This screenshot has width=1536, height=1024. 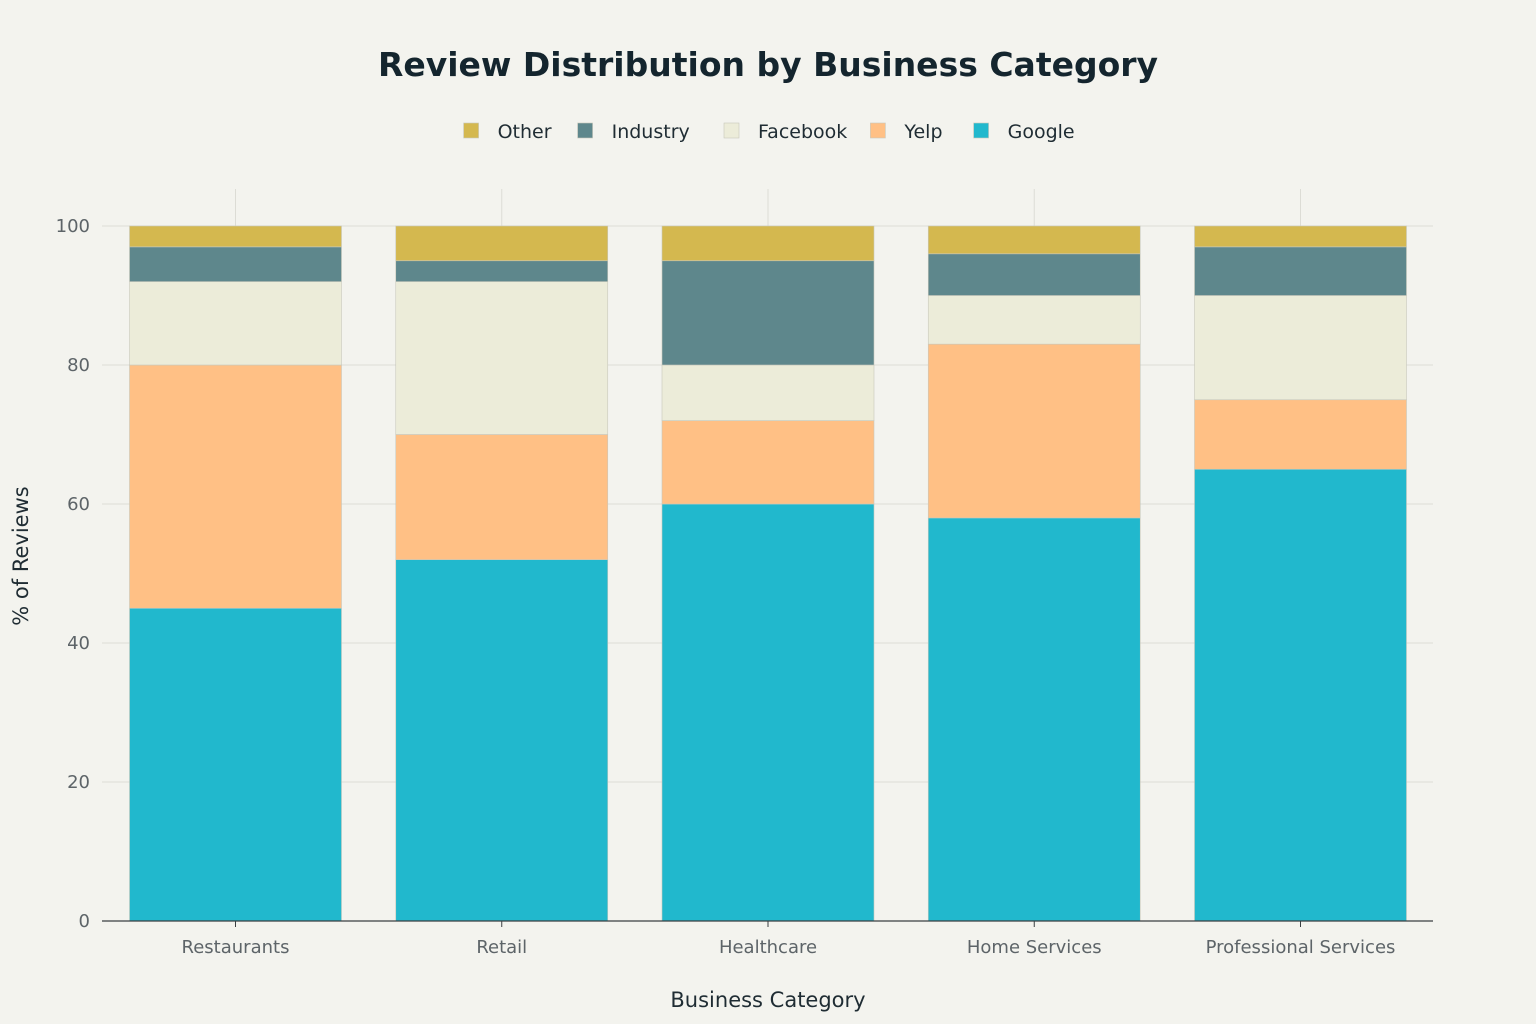 What do you see at coordinates (525, 132) in the screenshot?
I see `legend-label-other: Other` at bounding box center [525, 132].